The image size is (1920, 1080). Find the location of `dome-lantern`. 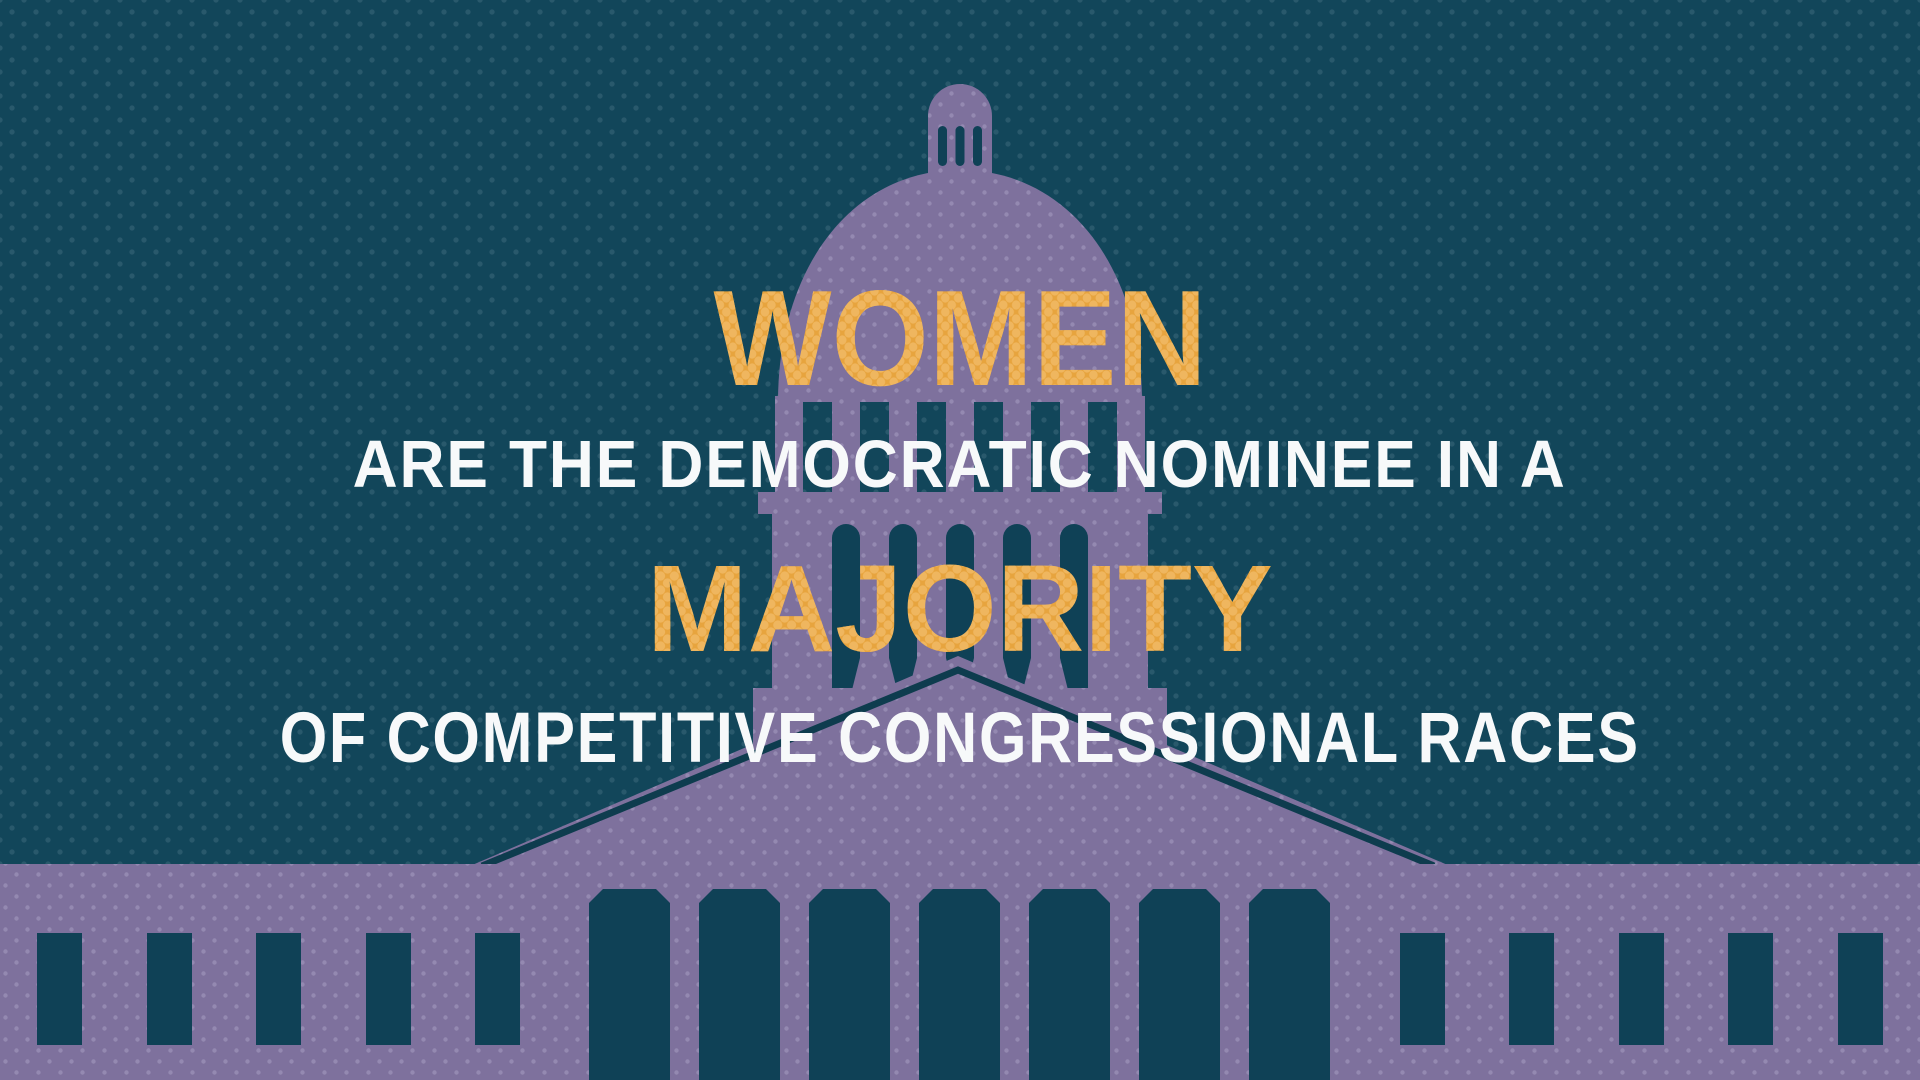

dome-lantern is located at coordinates (960, 134).